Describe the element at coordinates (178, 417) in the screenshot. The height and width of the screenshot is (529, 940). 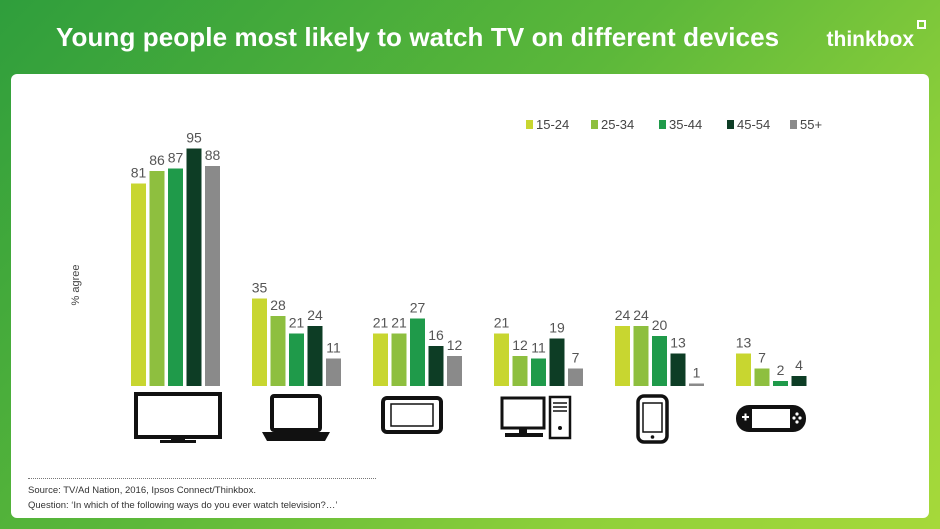
I see `tv-icon` at that location.